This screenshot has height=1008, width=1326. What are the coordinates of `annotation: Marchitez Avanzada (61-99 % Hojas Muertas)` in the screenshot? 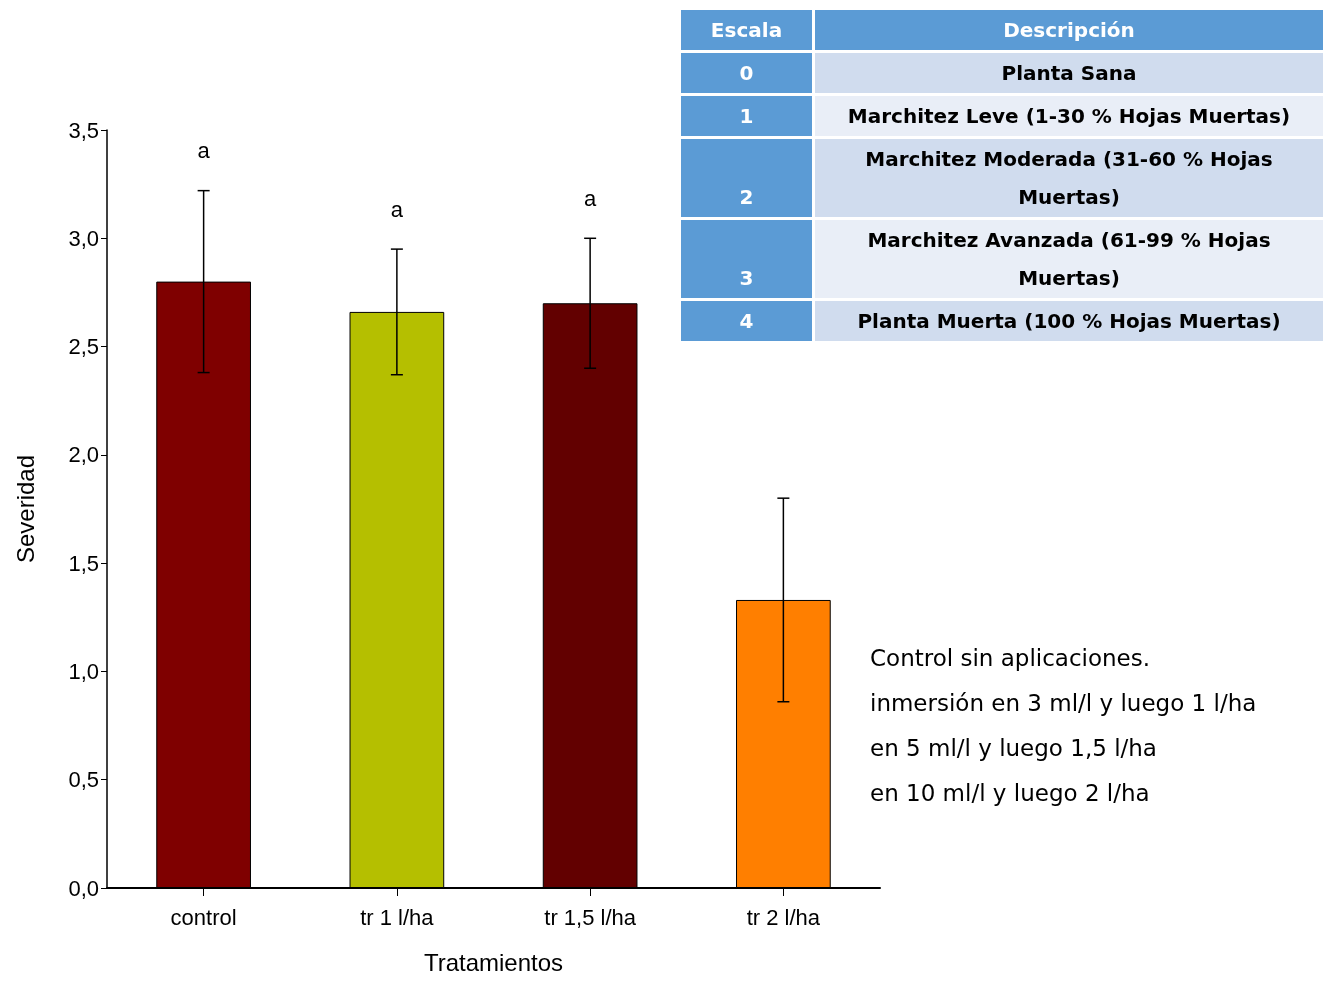 It's located at (1069, 259).